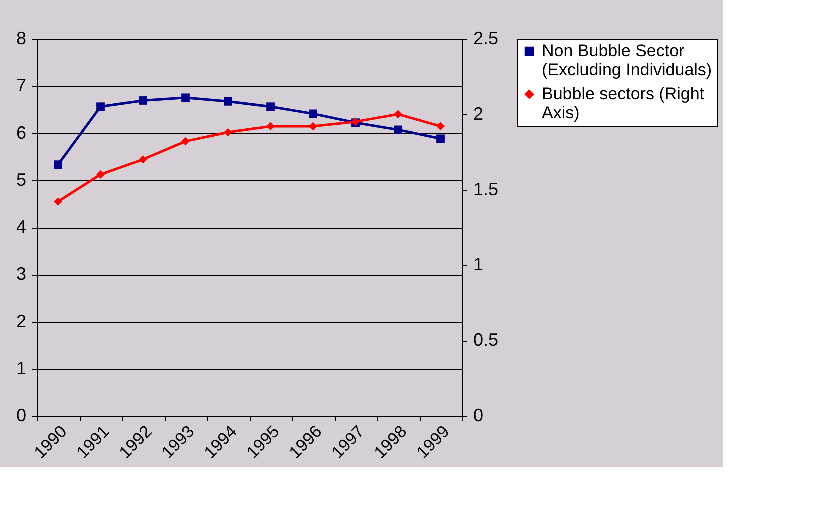  I want to click on y-tick-label: 1, so click(21, 368).